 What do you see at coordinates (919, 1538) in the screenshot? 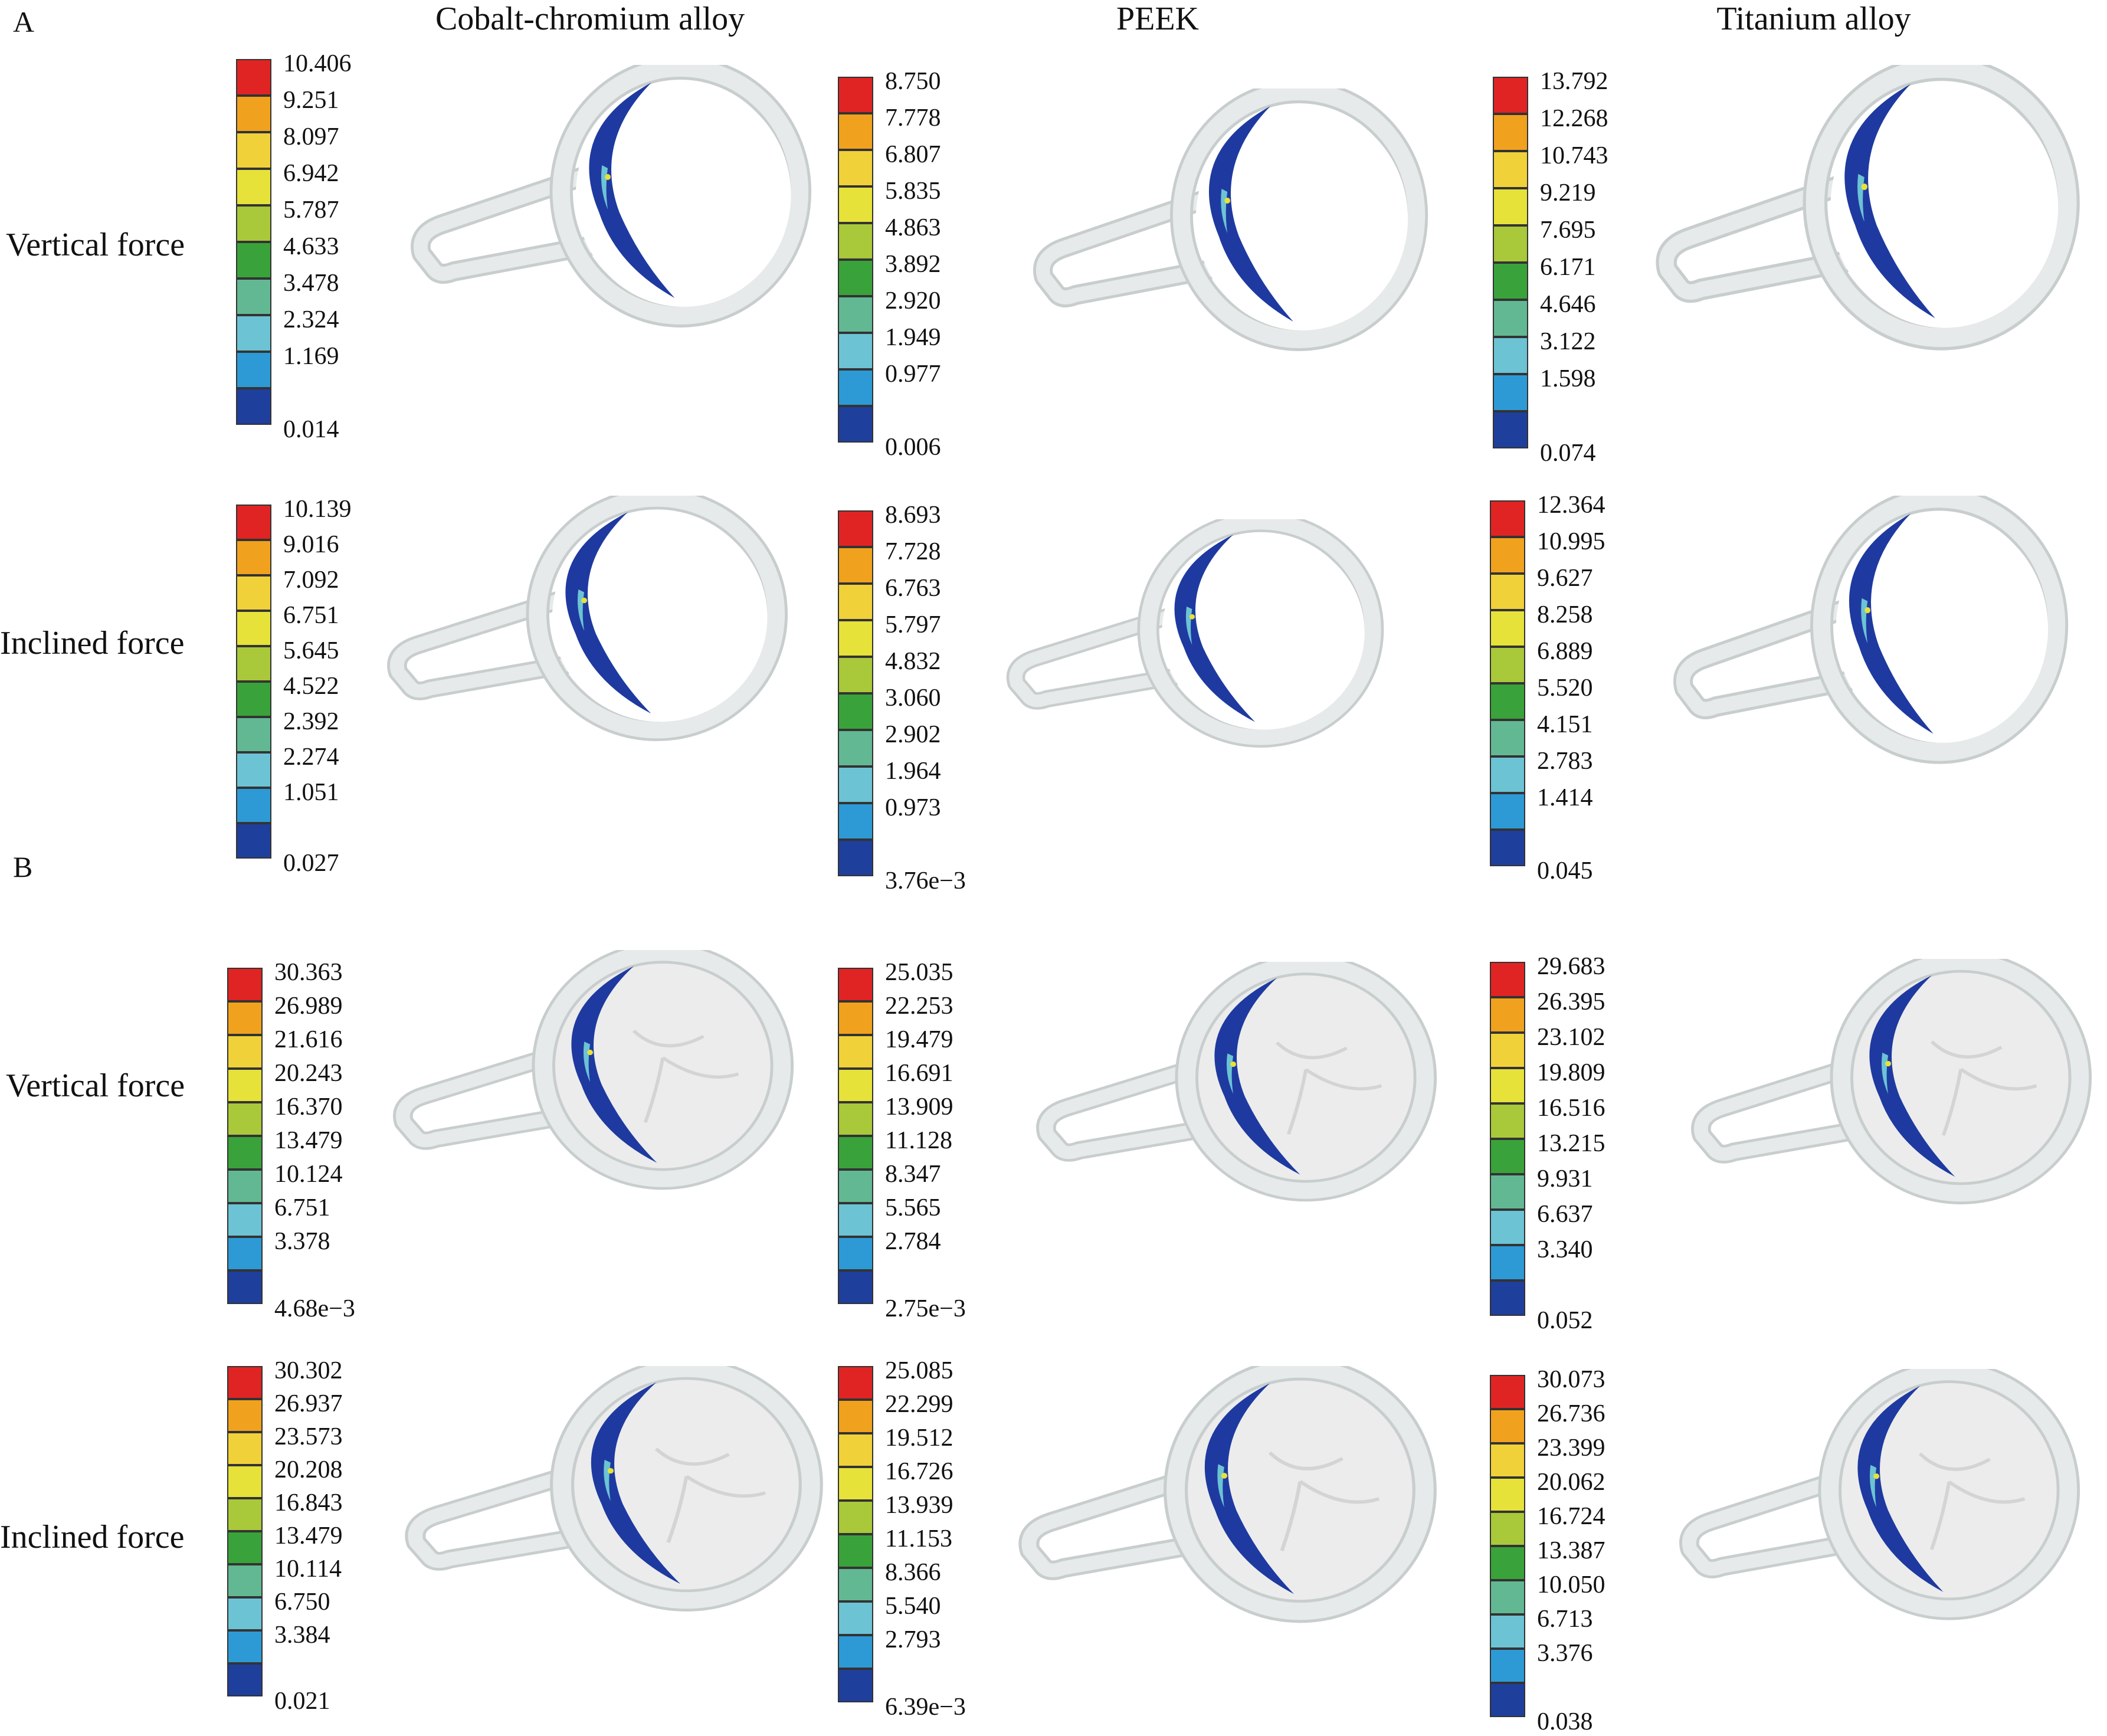
I see `legend-value-label: 11.153` at bounding box center [919, 1538].